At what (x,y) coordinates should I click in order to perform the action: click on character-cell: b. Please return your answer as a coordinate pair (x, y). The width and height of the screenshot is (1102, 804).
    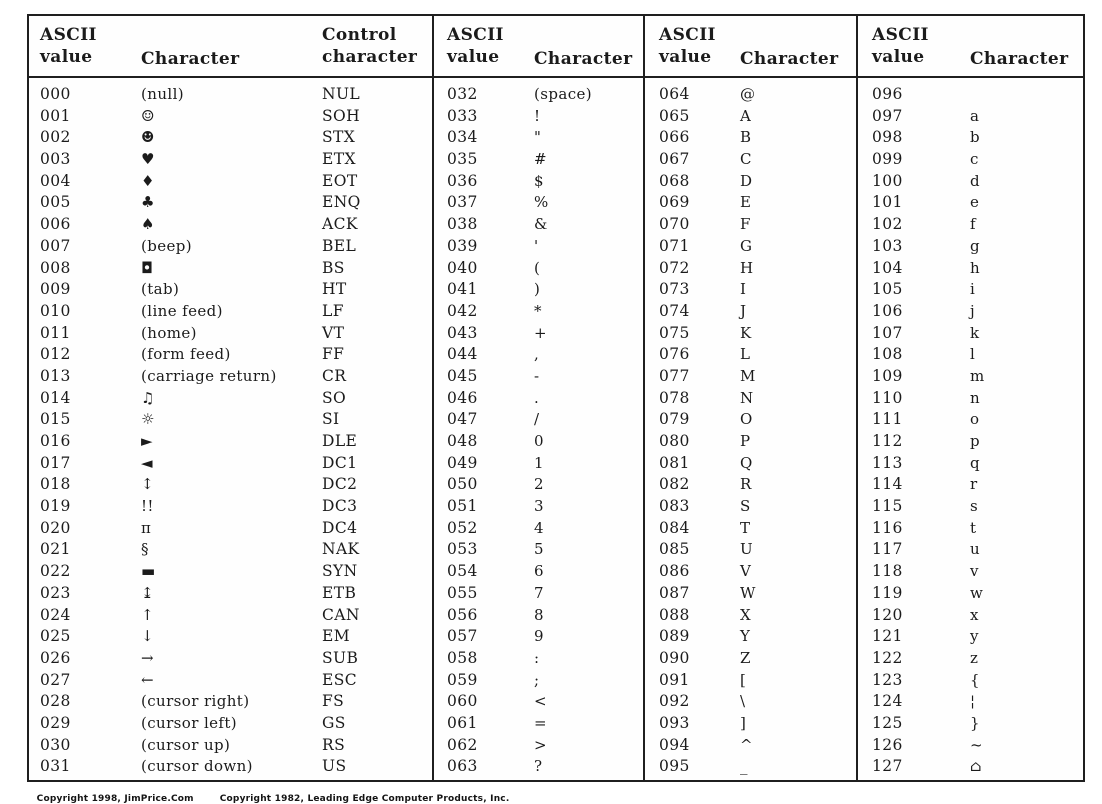
    Looking at the image, I should click on (975, 137).